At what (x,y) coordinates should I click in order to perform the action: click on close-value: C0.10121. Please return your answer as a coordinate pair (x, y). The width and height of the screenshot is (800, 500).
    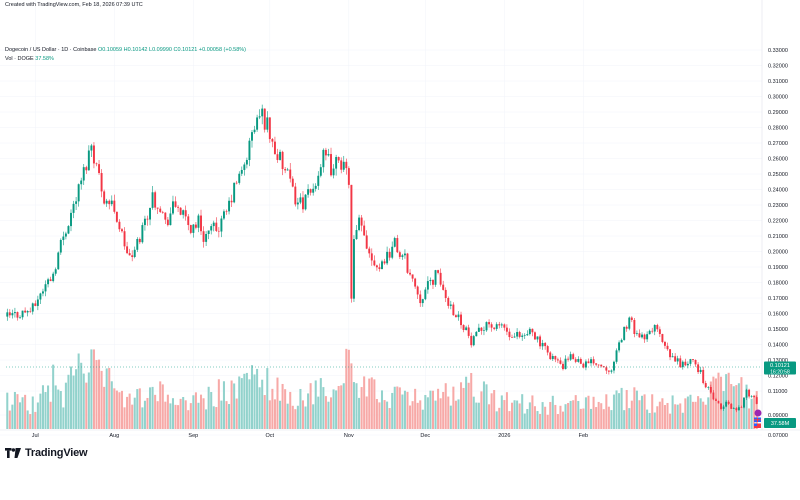
    Looking at the image, I should click on (185, 50).